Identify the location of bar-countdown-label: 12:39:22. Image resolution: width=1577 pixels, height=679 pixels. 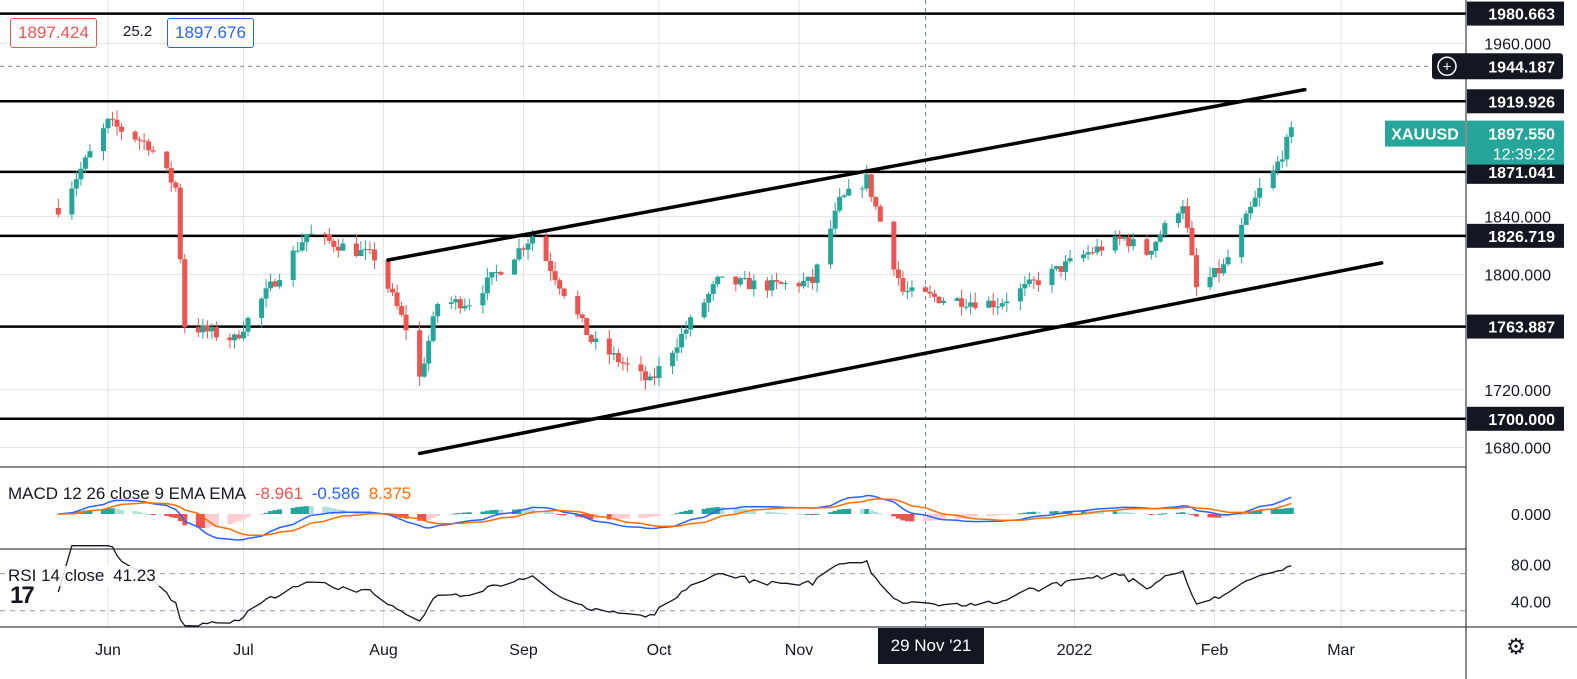
(1524, 155).